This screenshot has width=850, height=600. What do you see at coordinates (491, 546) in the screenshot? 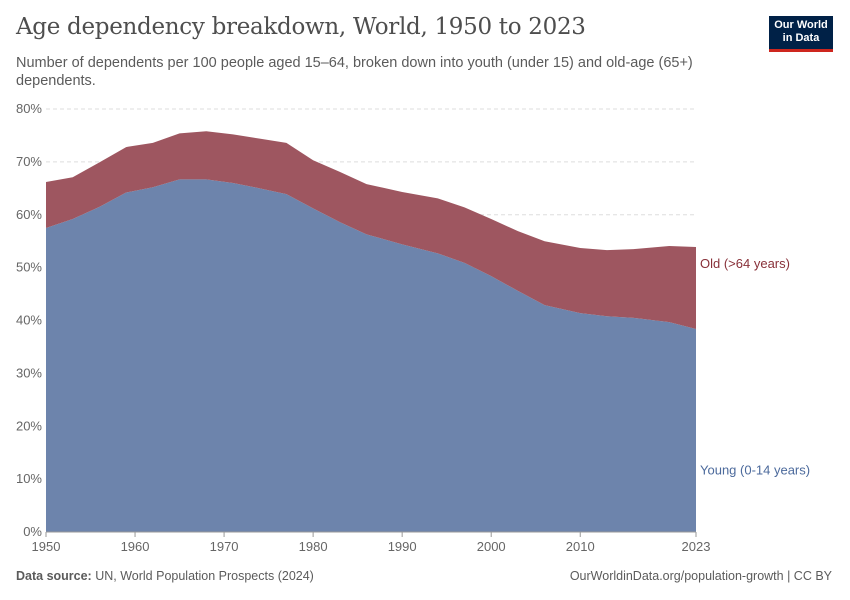
I see `x-tick-label: 2000` at bounding box center [491, 546].